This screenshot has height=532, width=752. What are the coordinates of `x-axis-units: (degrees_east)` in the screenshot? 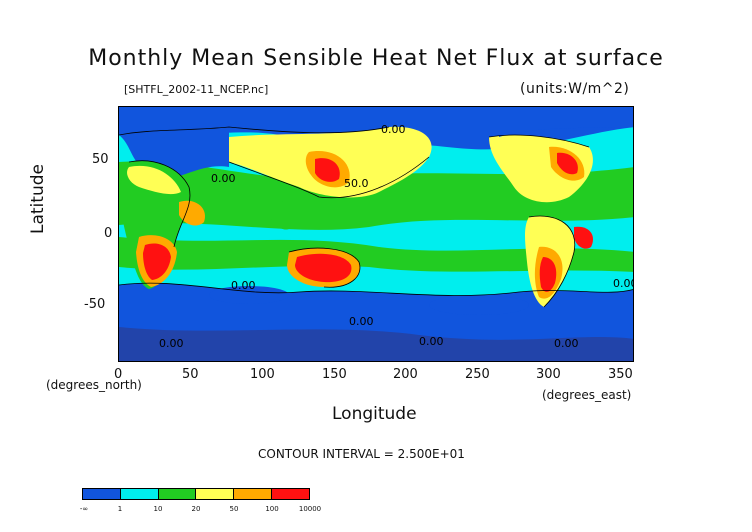 It's located at (587, 395).